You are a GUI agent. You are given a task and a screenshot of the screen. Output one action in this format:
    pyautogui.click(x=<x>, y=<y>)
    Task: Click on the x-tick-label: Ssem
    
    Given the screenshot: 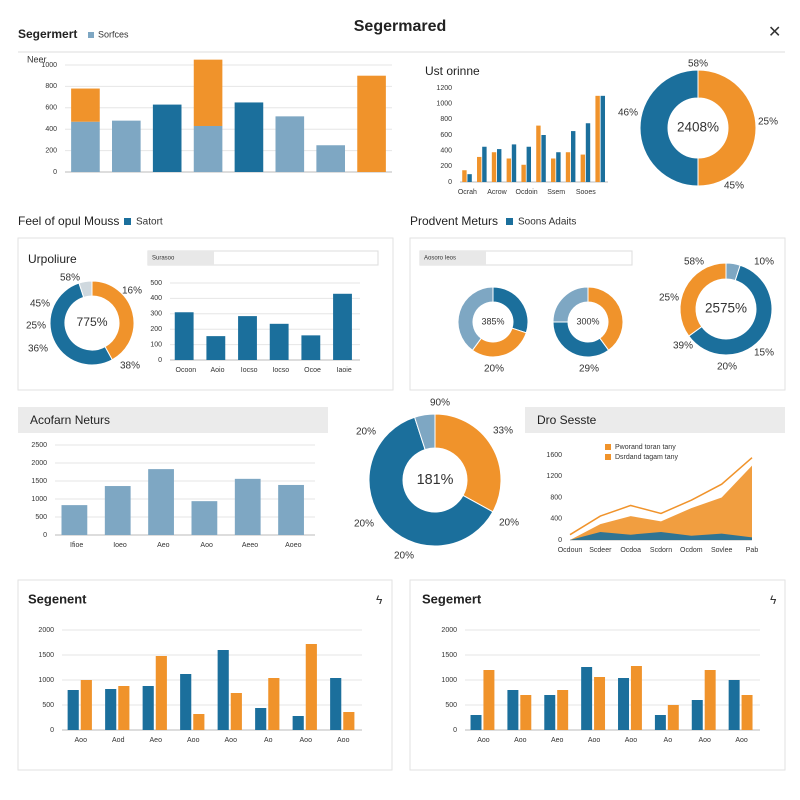 What is the action you would take?
    pyautogui.click(x=556, y=192)
    